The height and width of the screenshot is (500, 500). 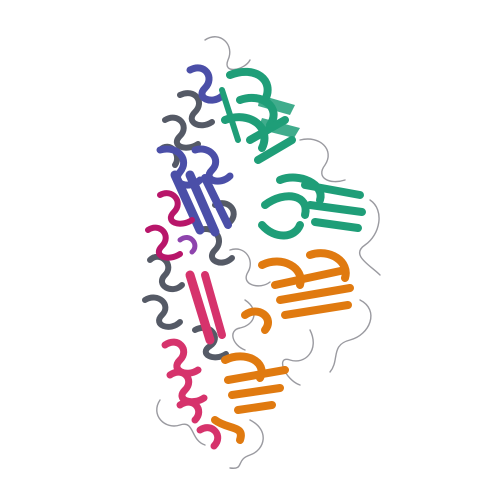 I want to click on chain-a-upper-sheet, so click(x=279, y=116).